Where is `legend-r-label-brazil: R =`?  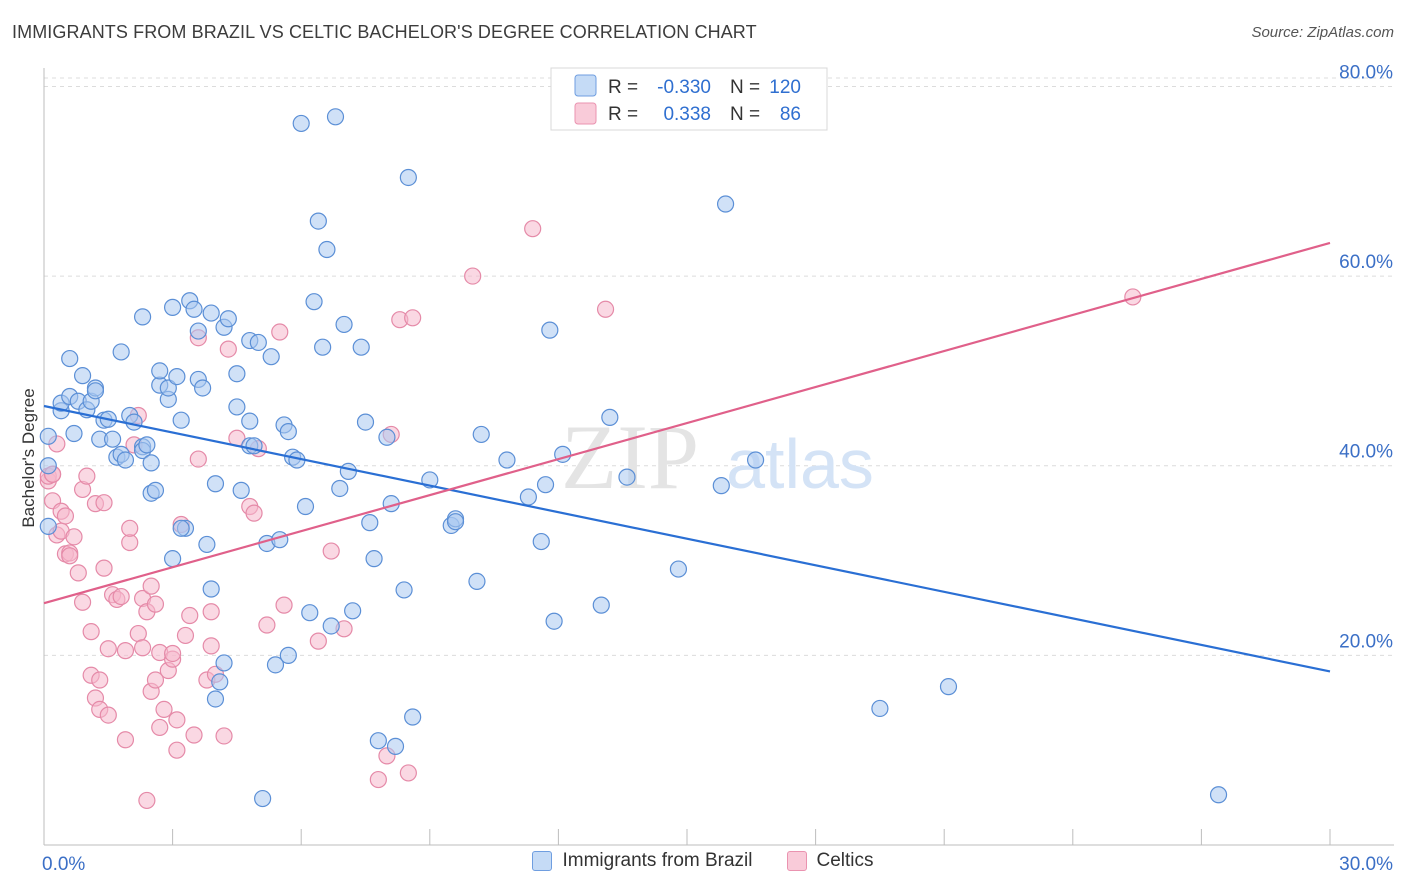 legend-r-label-brazil: R = is located at coordinates (623, 87).